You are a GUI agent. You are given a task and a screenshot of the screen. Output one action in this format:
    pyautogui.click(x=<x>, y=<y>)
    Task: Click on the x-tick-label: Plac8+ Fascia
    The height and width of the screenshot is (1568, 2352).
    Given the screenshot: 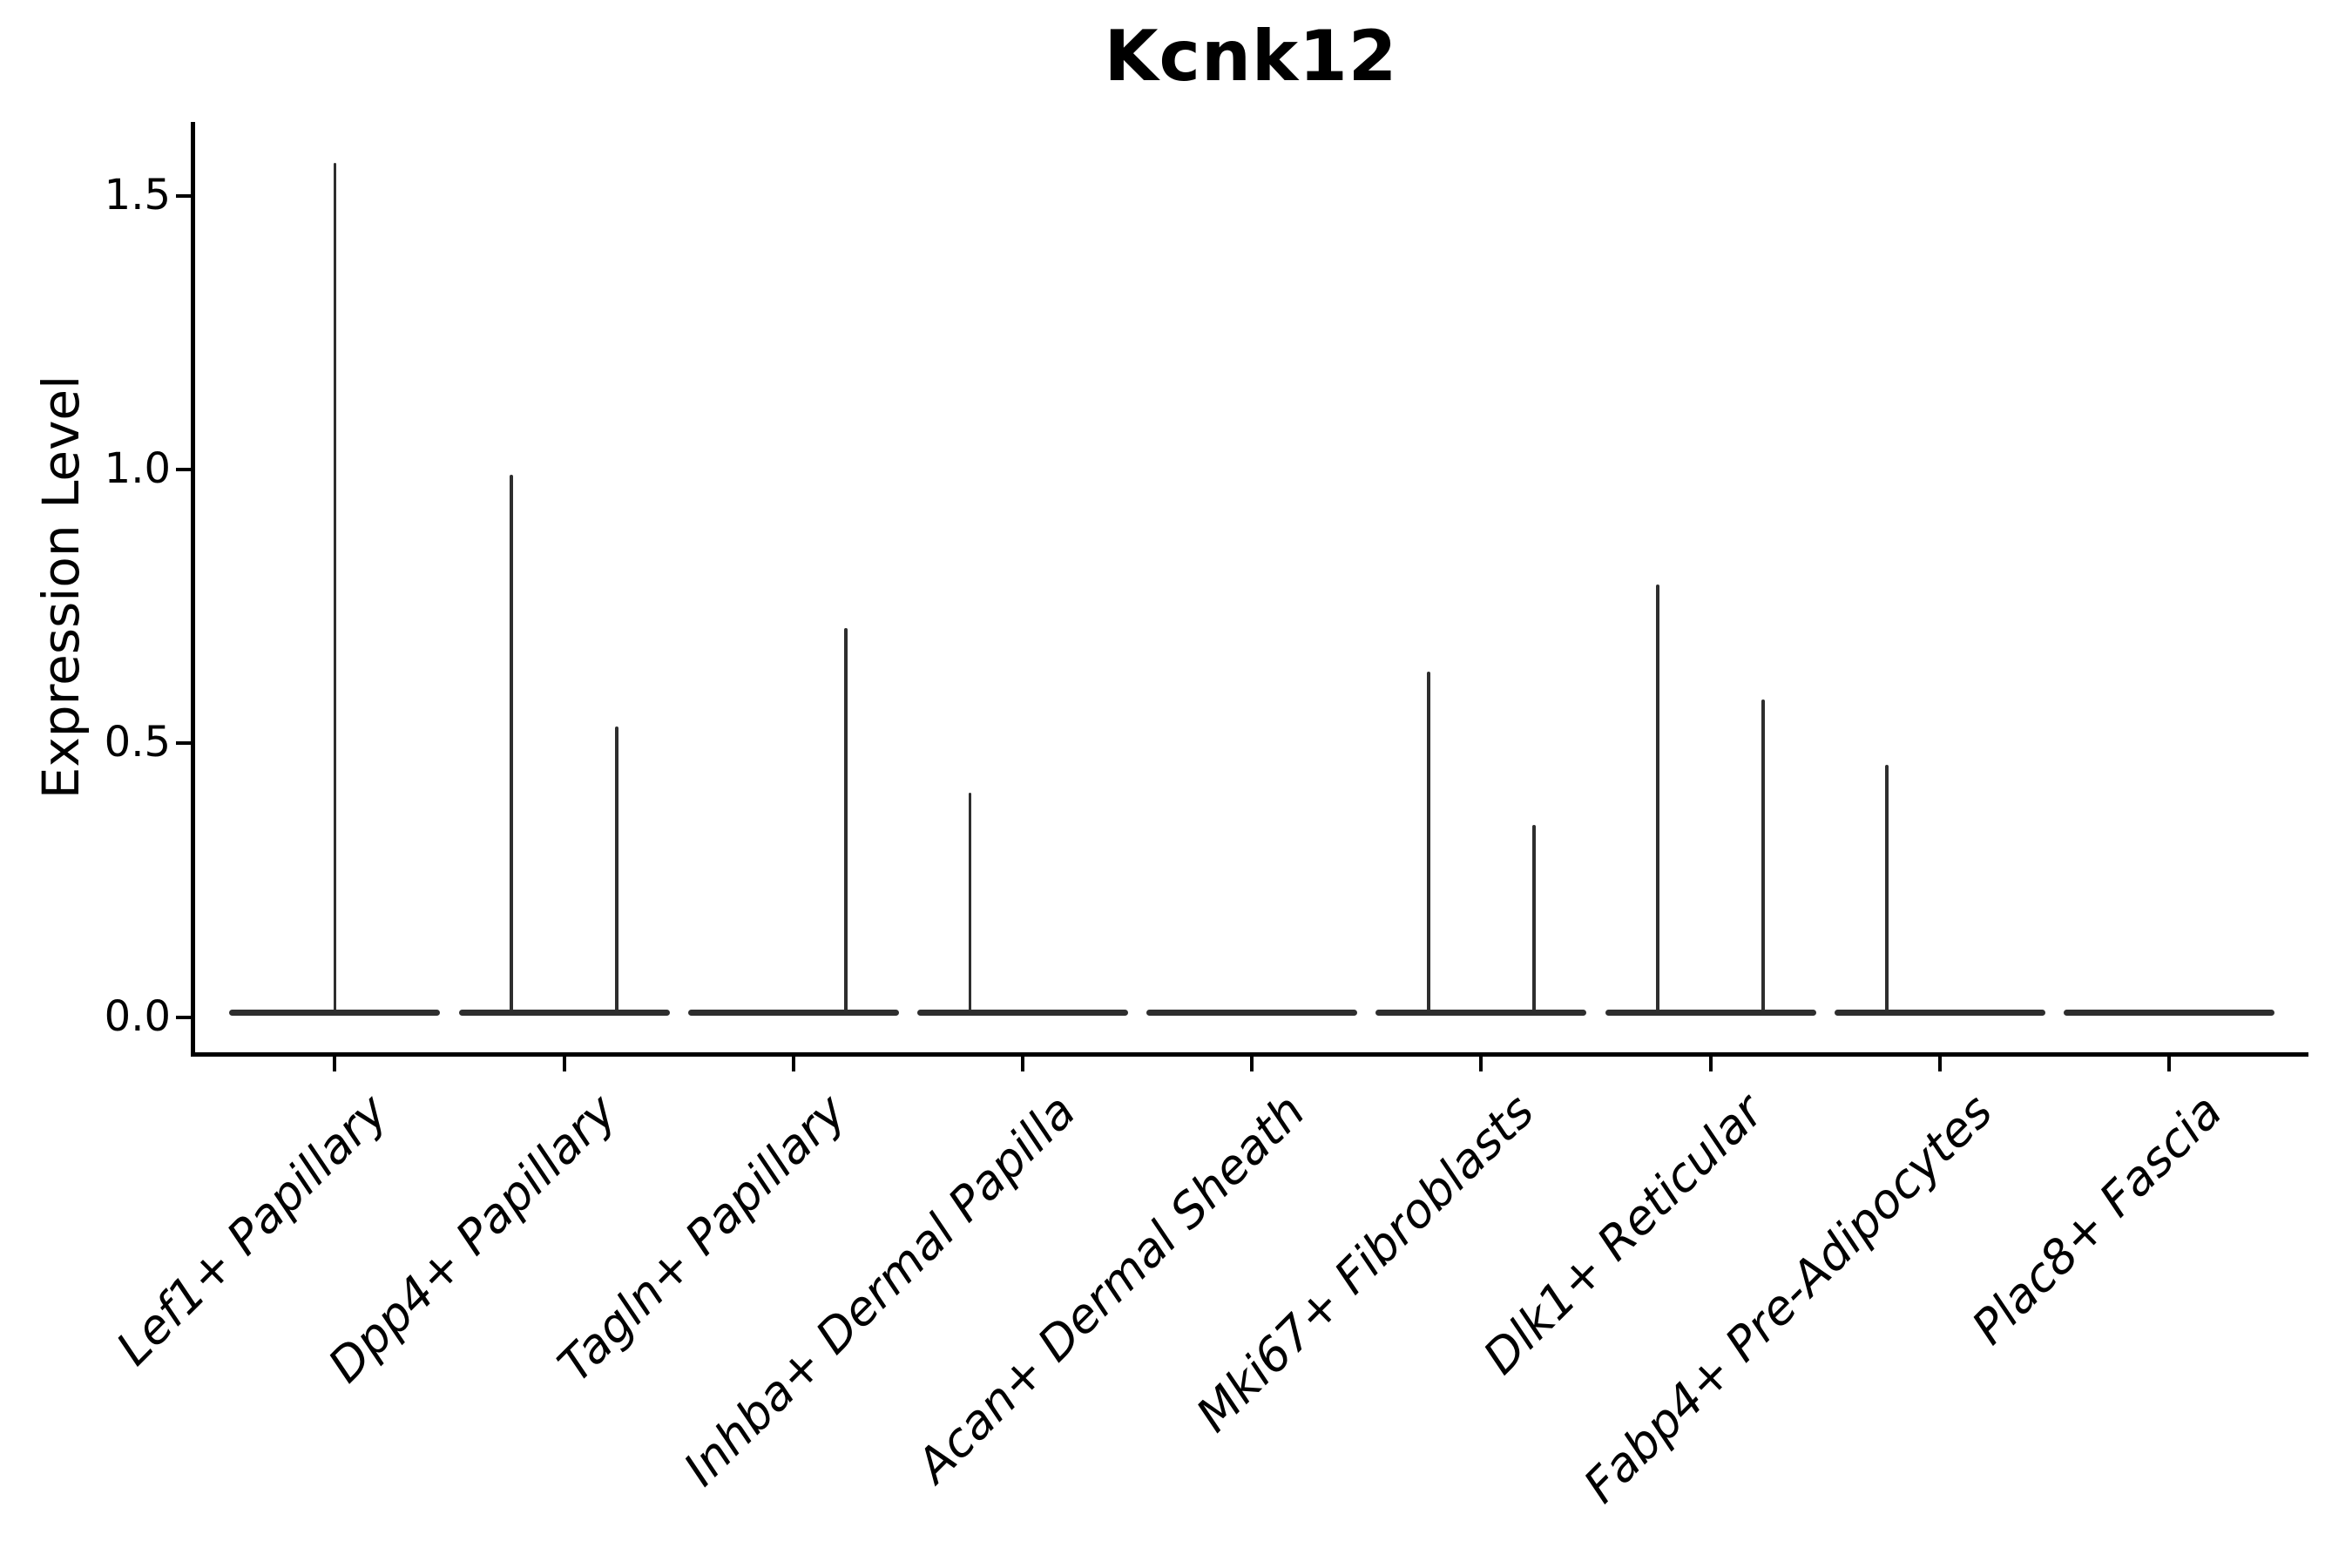 What is the action you would take?
    pyautogui.click(x=2097, y=1219)
    